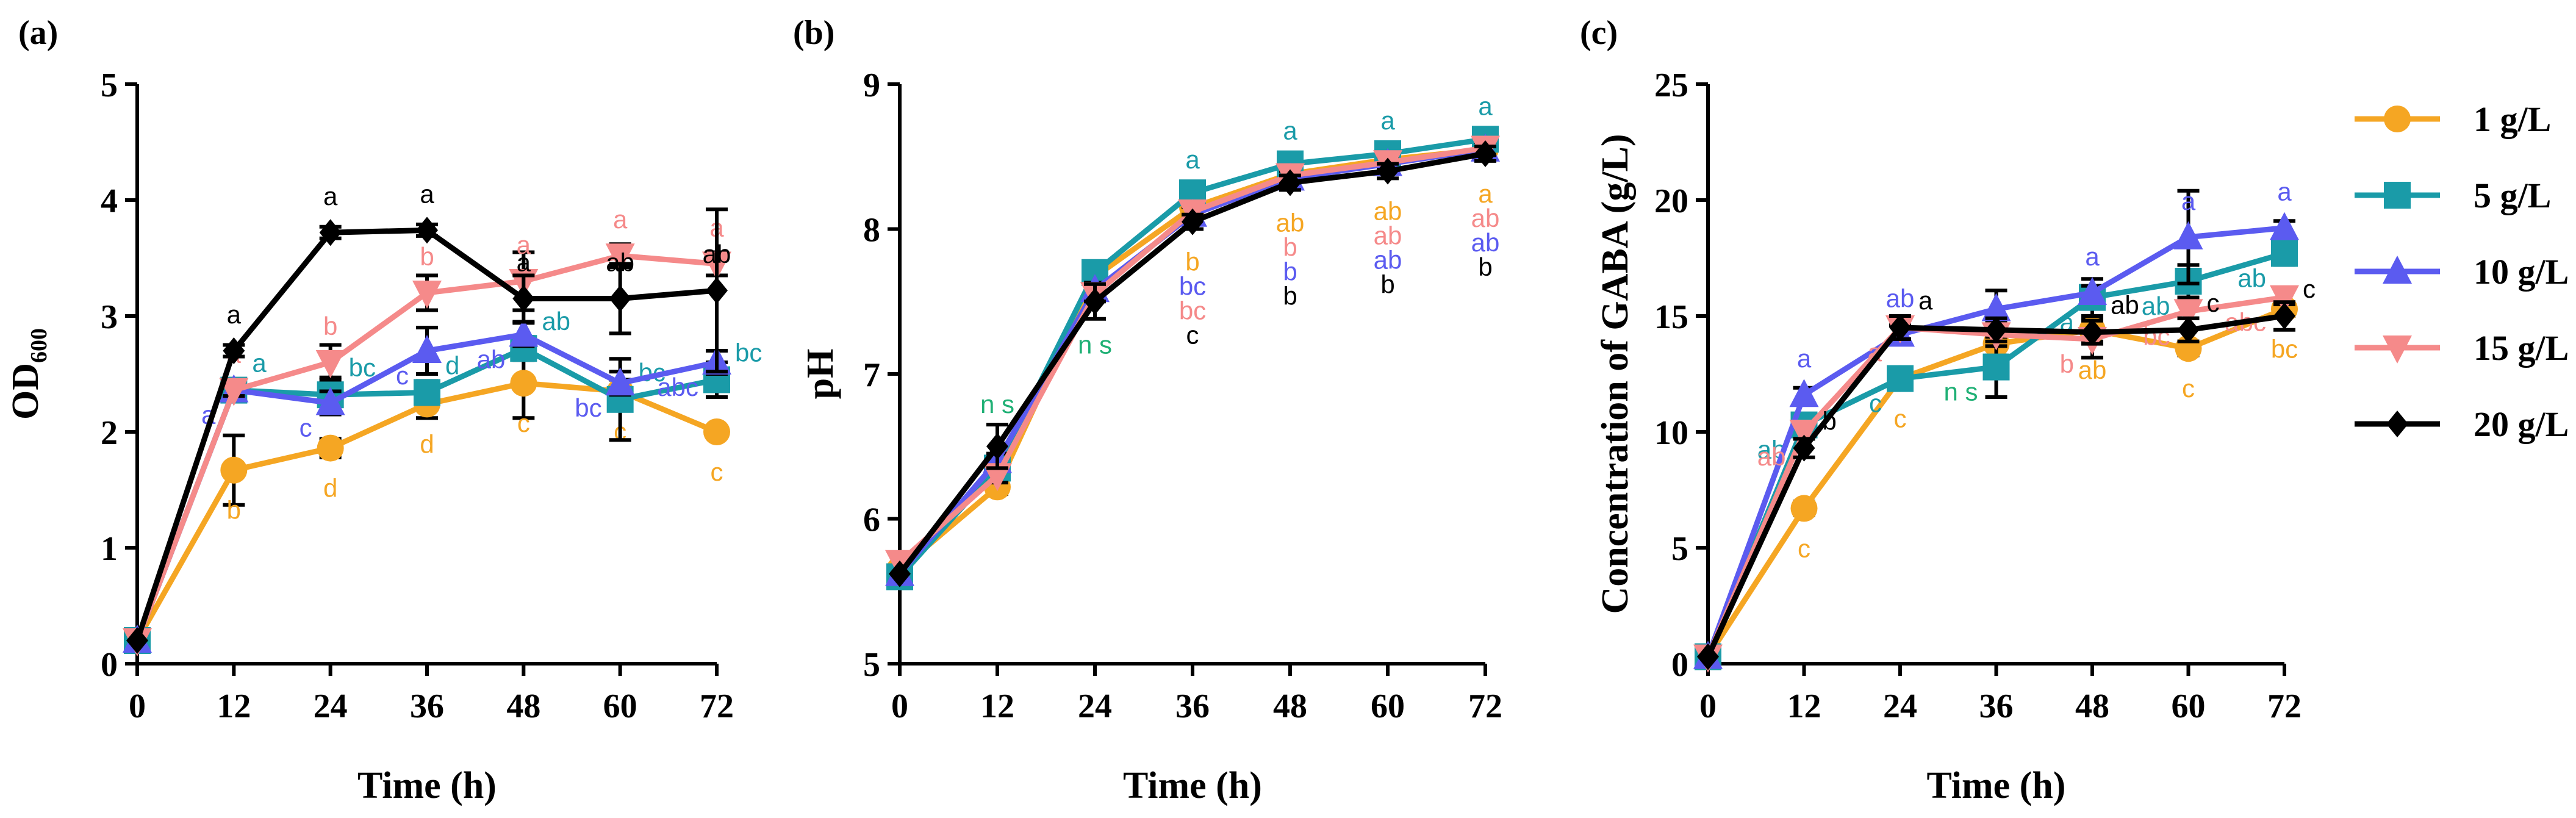 The width and height of the screenshot is (2576, 818). I want to click on y-tick-label: 0, so click(1680, 665).